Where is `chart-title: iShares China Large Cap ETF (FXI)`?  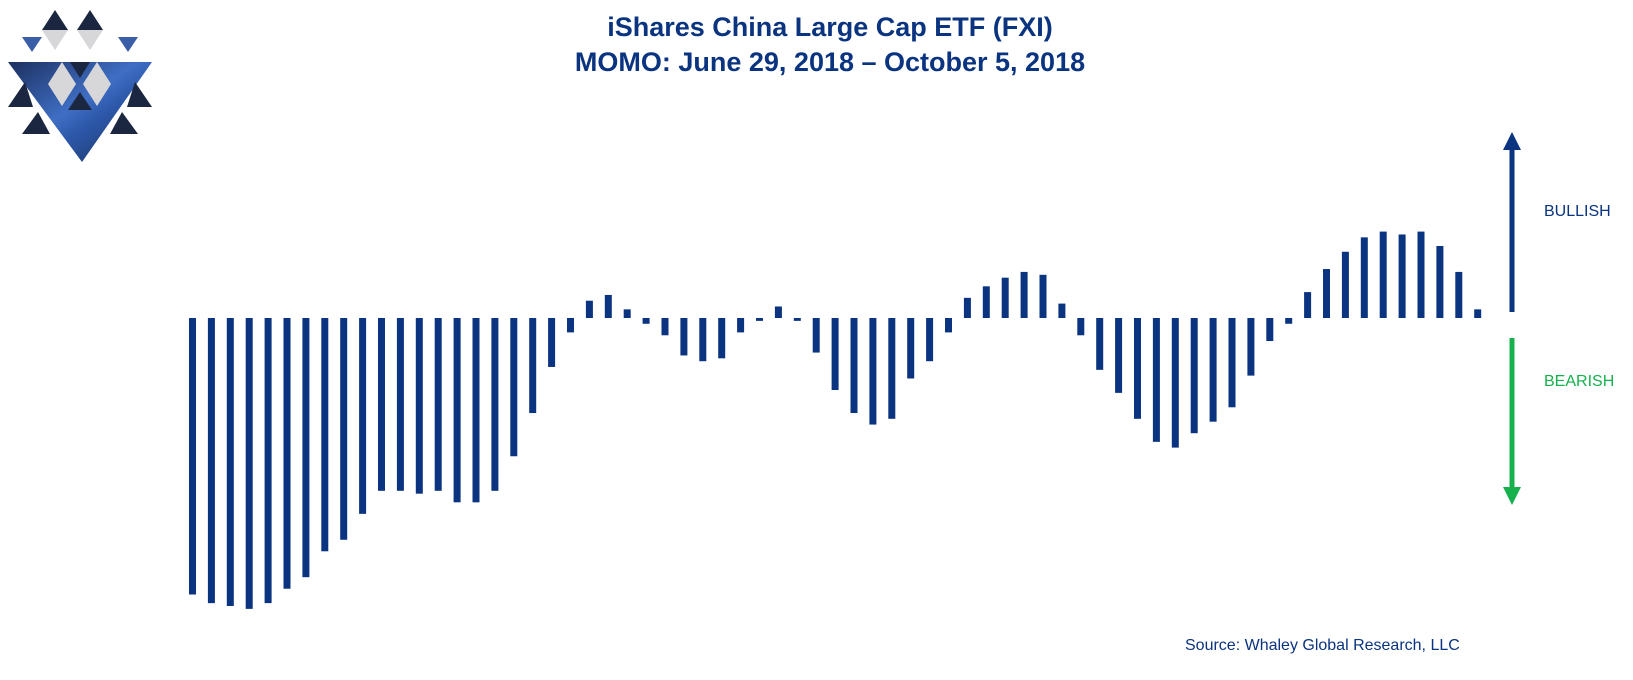
chart-title: iShares China Large Cap ETF (FXI) is located at coordinates (830, 27).